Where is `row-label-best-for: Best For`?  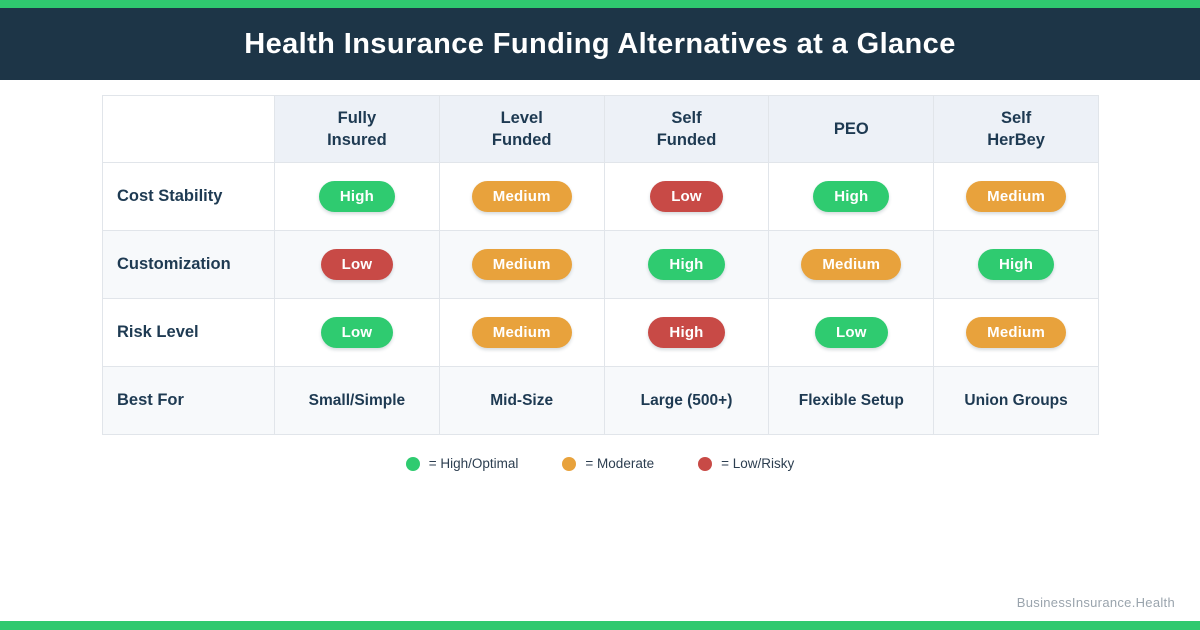 row-label-best-for: Best For is located at coordinates (188, 400).